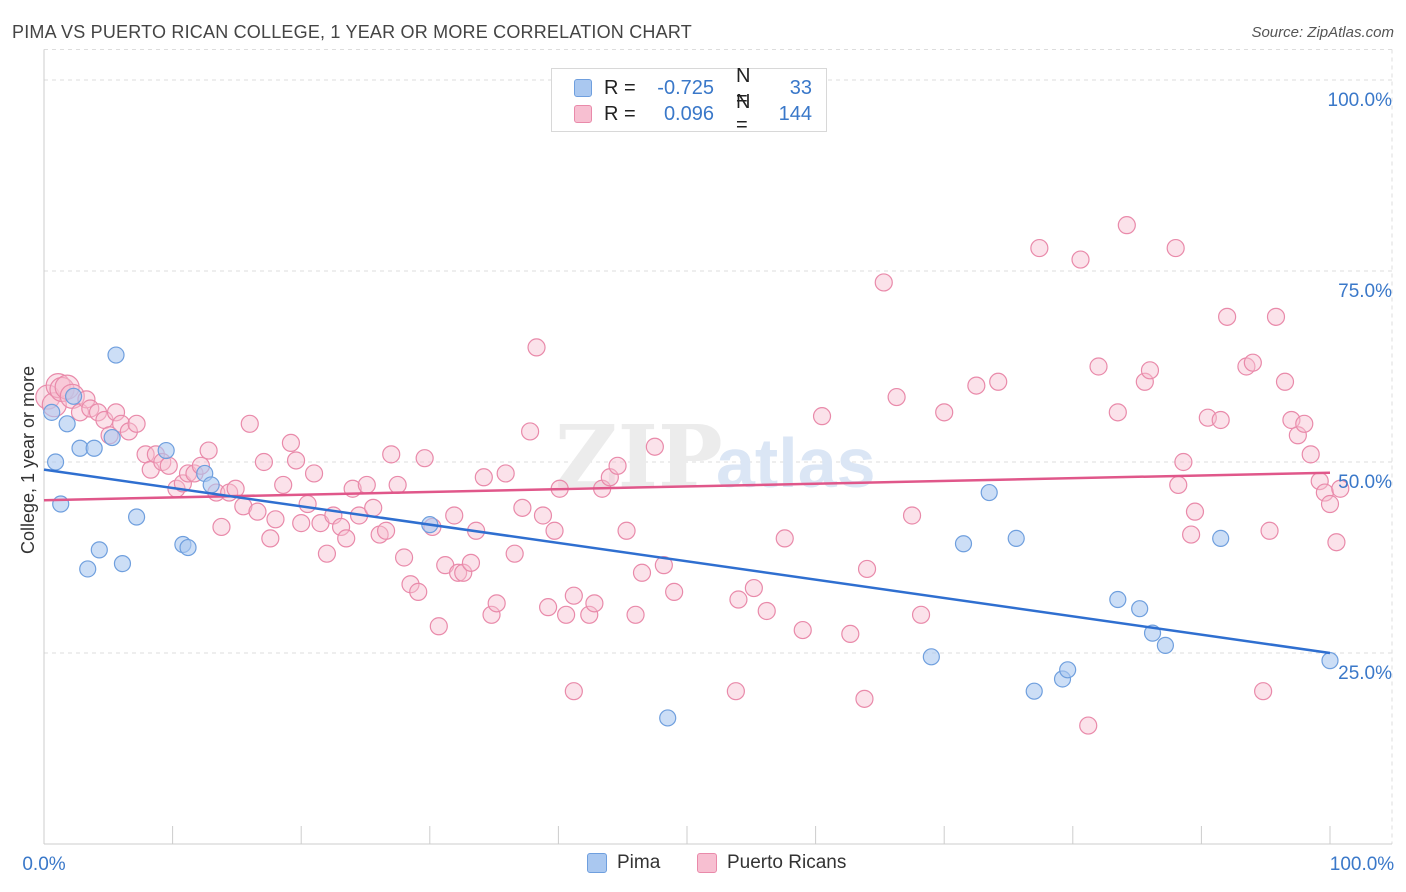 This screenshot has width=1406, height=892. Describe the element at coordinates (583, 88) in the screenshot. I see `legend-swatch-pima` at that location.